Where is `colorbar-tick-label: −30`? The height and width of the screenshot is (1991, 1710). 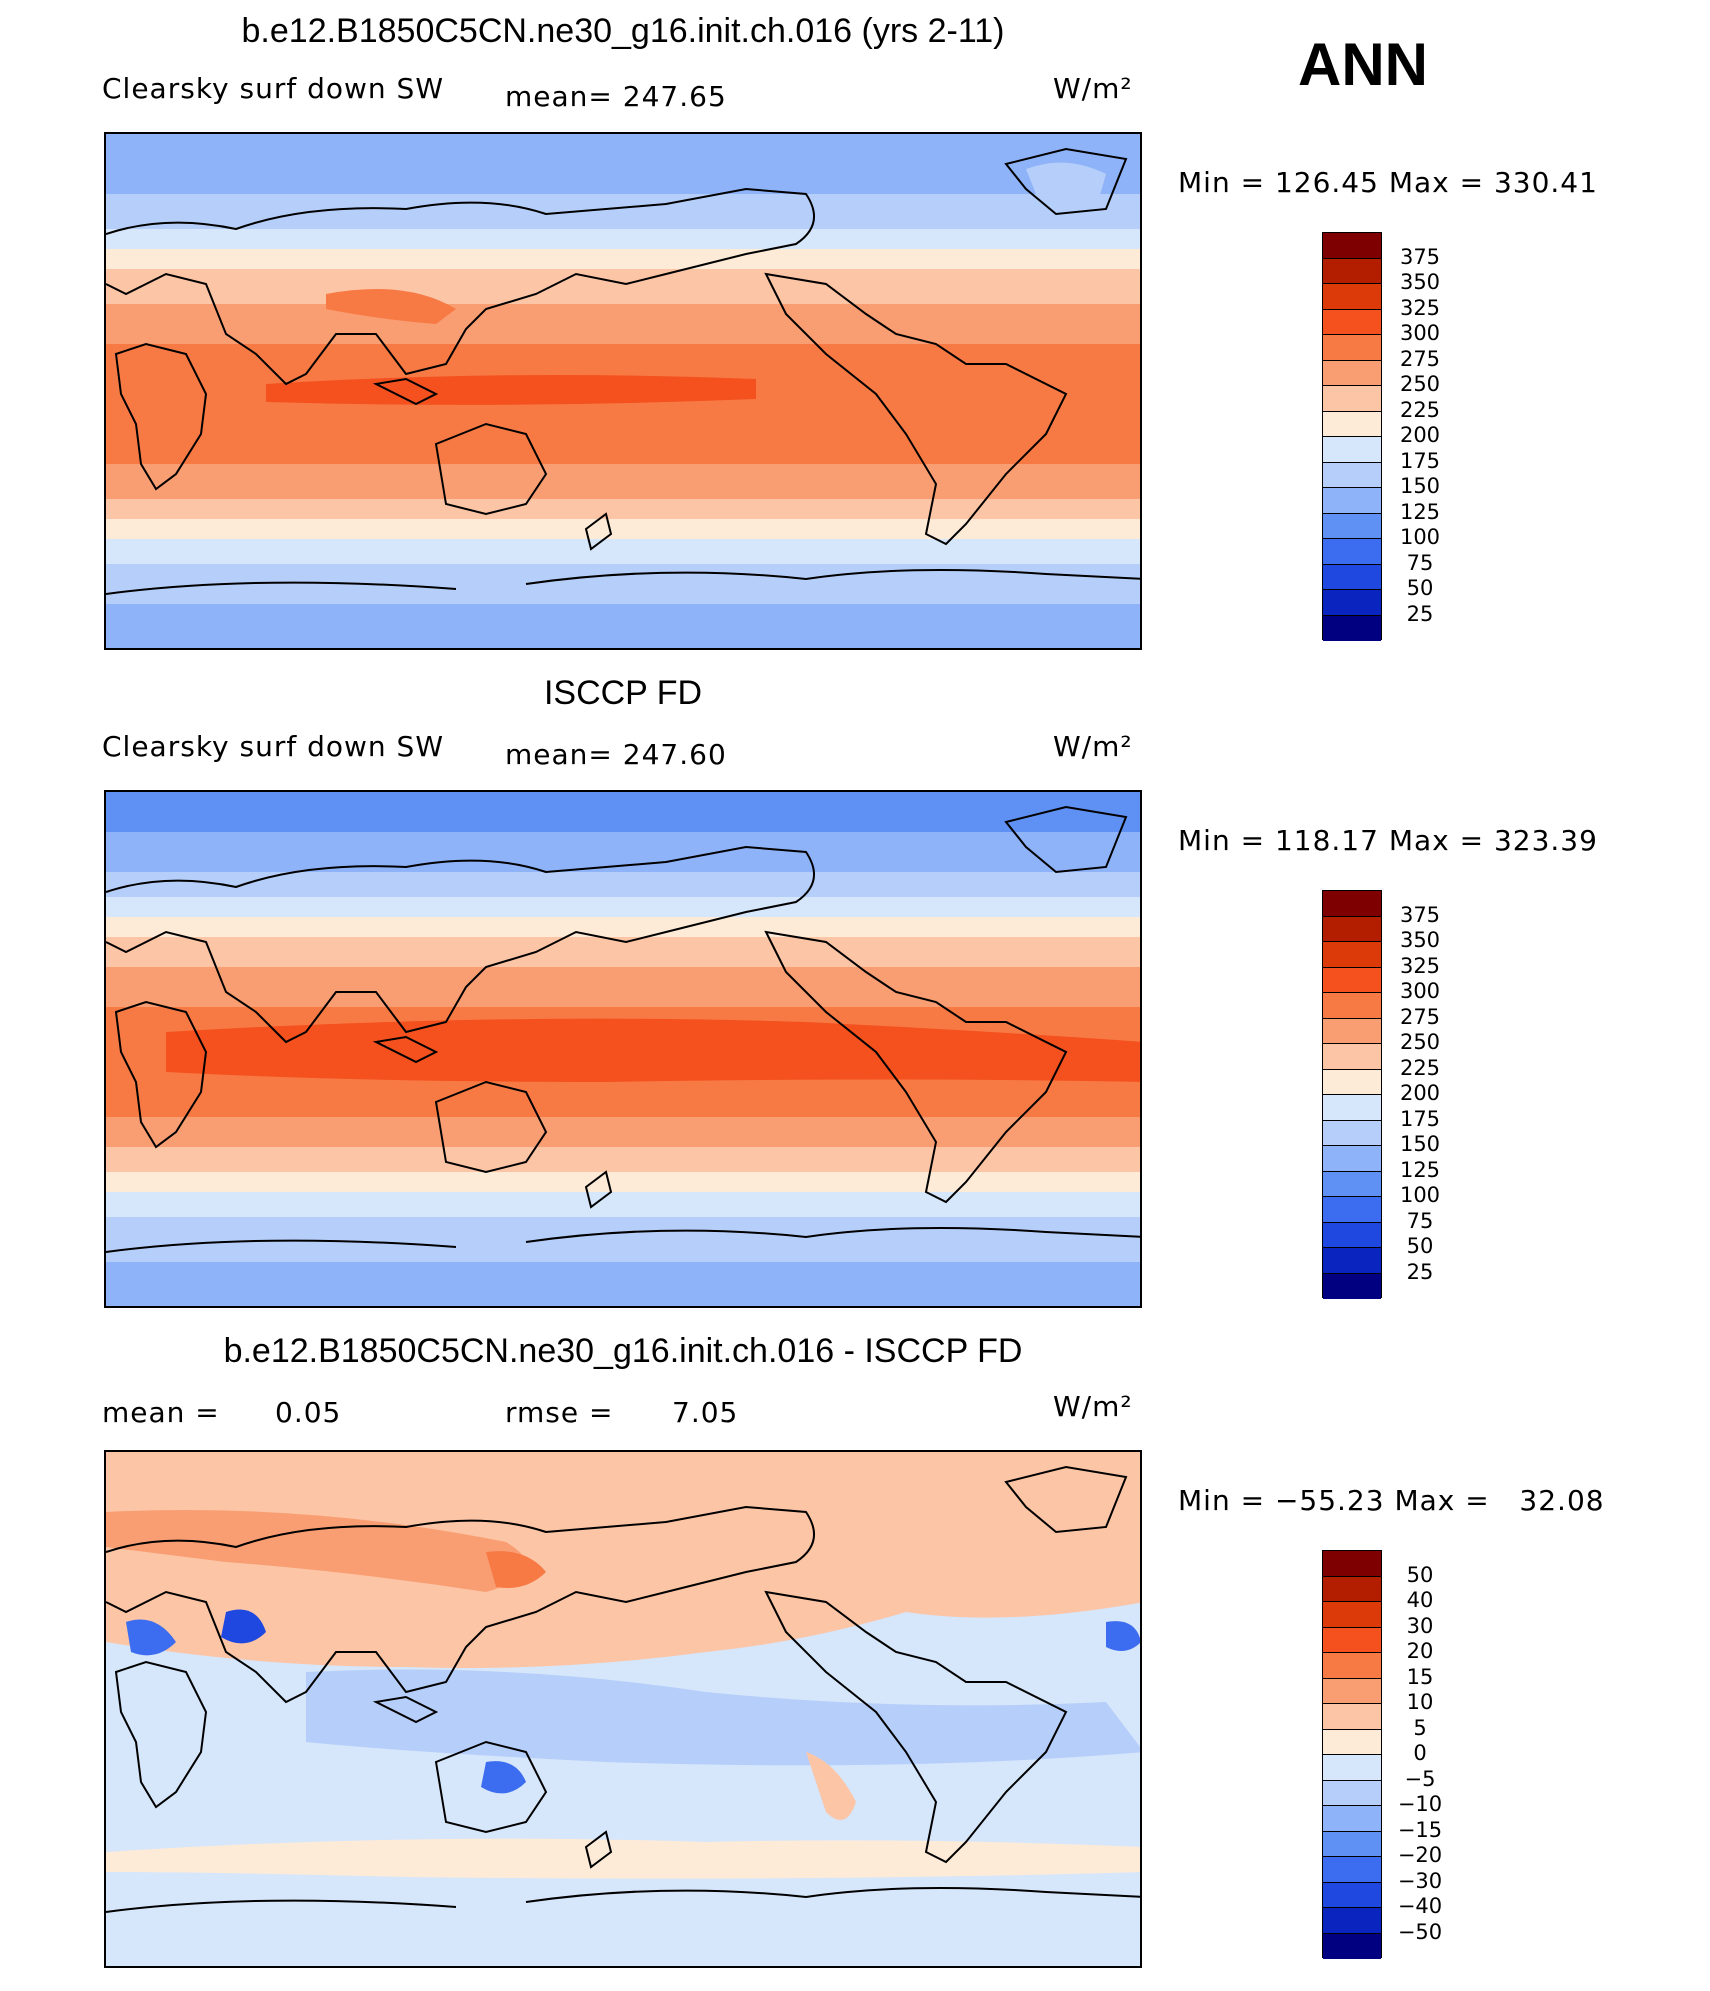 colorbar-tick-label: −30 is located at coordinates (1420, 1880).